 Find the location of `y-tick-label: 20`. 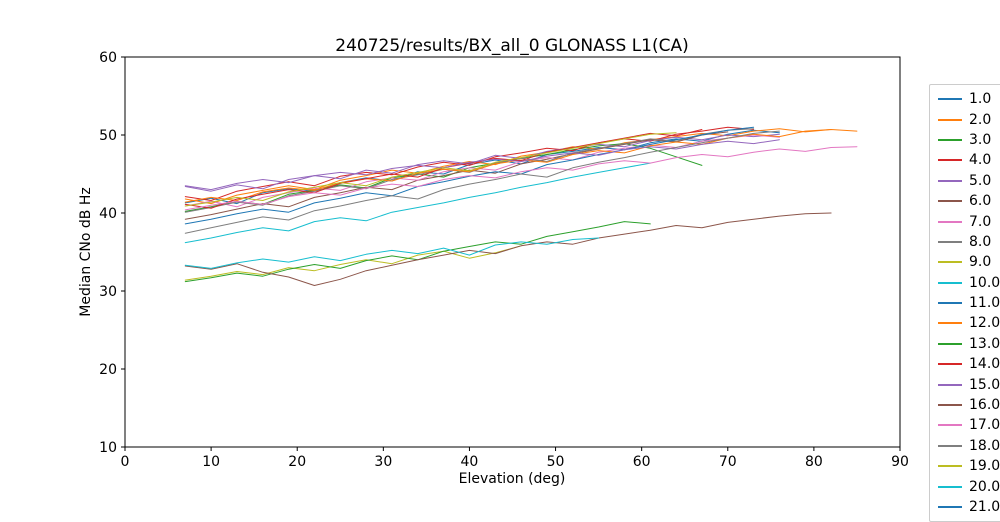

y-tick-label: 20 is located at coordinates (108, 370).